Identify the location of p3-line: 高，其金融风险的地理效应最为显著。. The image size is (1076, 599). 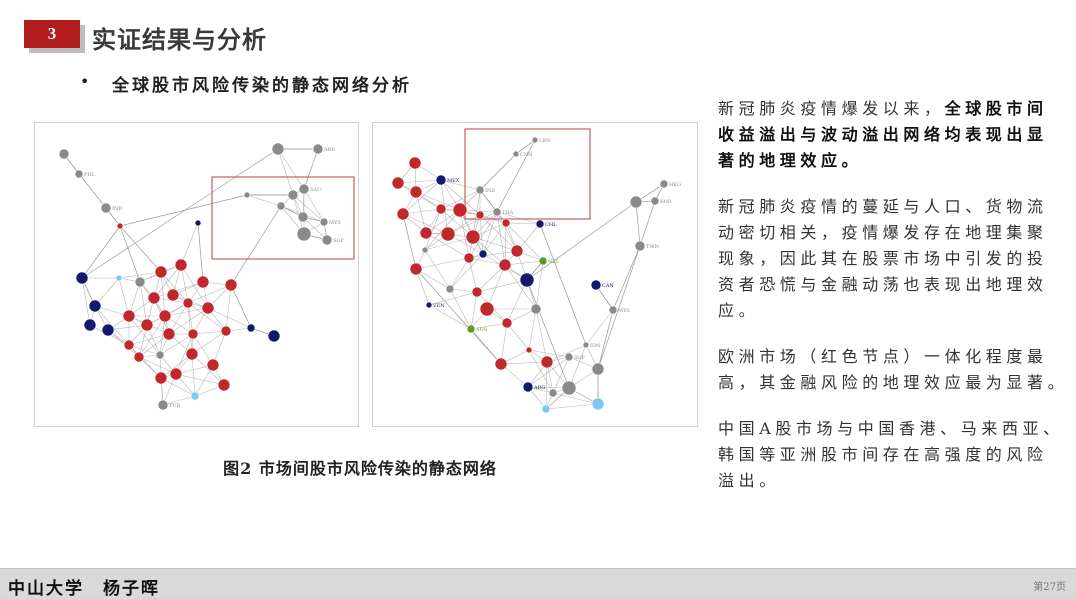
(893, 382).